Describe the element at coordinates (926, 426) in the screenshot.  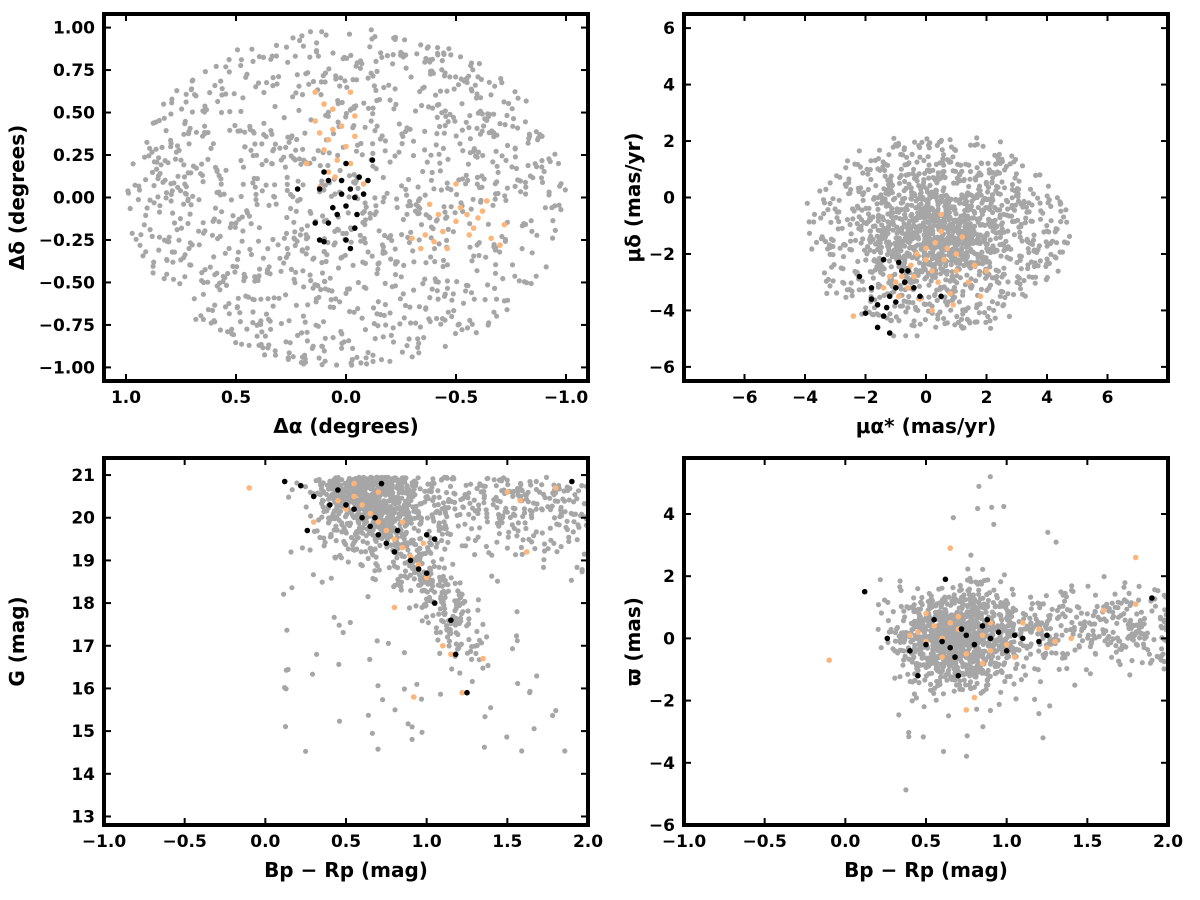
I see `x-axis-label: μα* (mas/yr)` at that location.